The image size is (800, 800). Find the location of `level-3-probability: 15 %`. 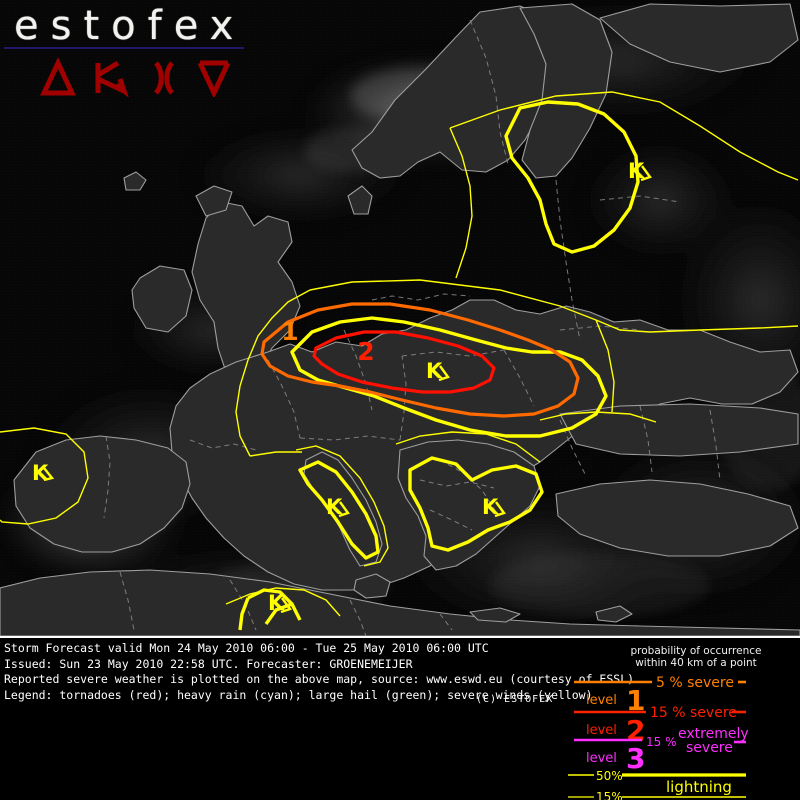

level-3-probability: 15 % is located at coordinates (661, 742).